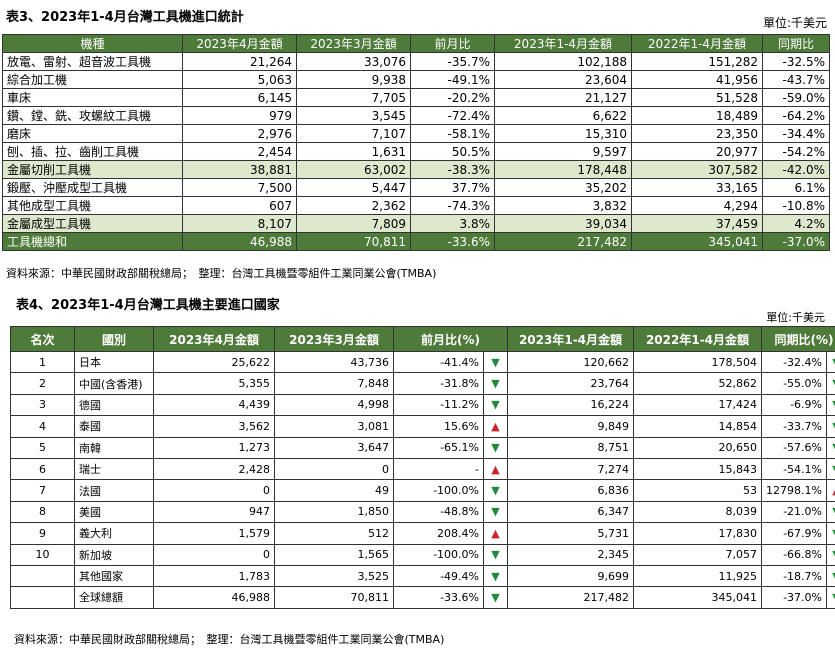  I want to click on table3-row: 車床 6,145 7,705 -20.2% 21,127 51,528 -59.0%, so click(416, 97).